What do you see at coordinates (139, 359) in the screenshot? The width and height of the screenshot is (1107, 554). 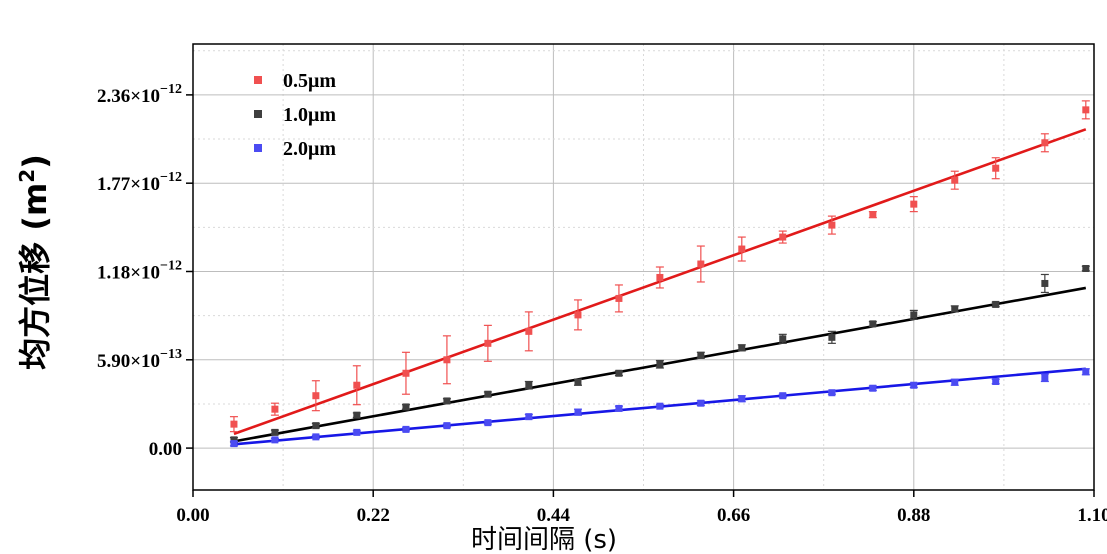 I see `y-tick-label: 5.90×10⁻¹³` at bounding box center [139, 359].